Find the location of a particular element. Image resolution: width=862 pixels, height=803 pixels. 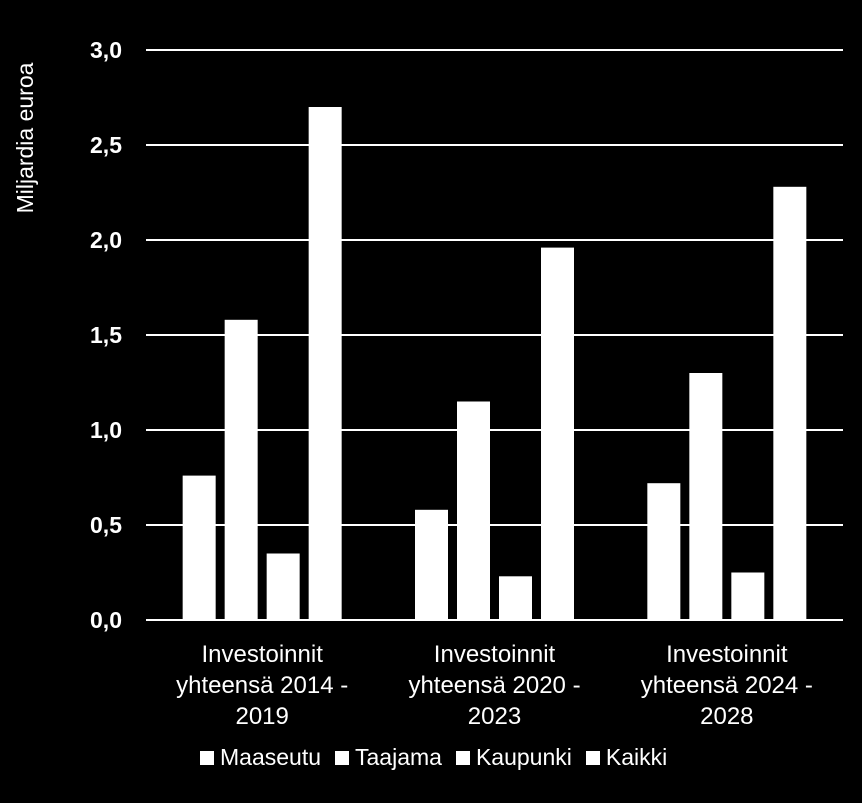

x-tick-label: Investoinnit yhteensä 2014 - 2019 is located at coordinates (262, 685).